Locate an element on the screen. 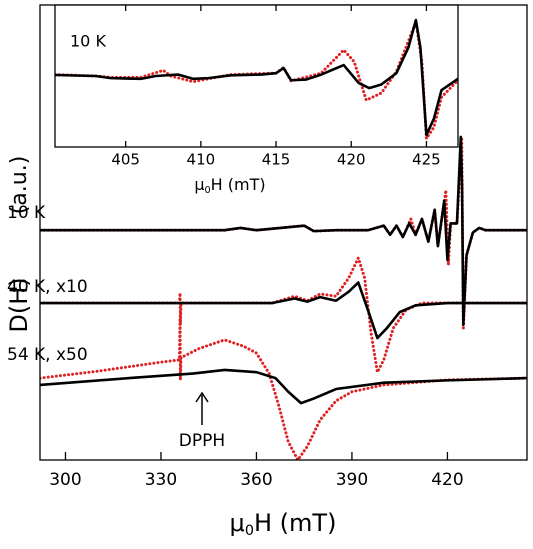 Image resolution: width=533 pixels, height=549 pixels. arrow-head is located at coordinates (202, 397).